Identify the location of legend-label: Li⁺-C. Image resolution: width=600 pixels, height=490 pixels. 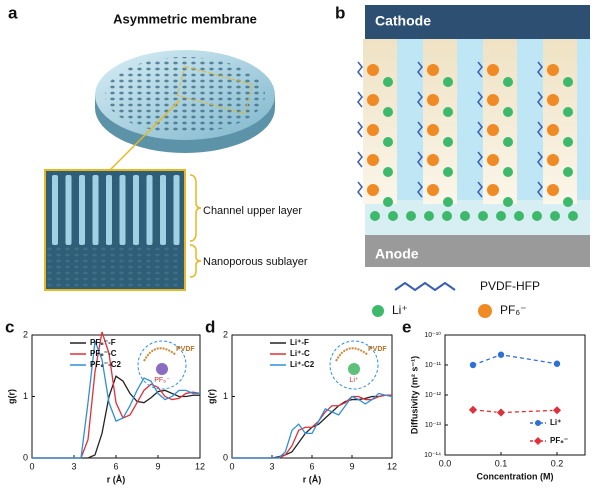
(300, 353).